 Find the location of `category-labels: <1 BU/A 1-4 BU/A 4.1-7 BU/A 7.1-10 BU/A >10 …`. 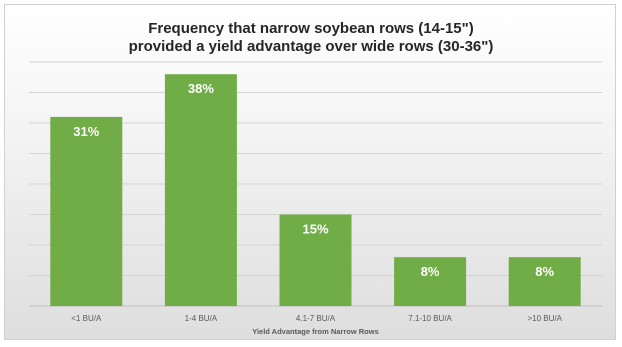

category-labels: <1 BU/A 1-4 BU/A 4.1-7 BU/A 7.1-10 BU/A >10 … is located at coordinates (316, 318).